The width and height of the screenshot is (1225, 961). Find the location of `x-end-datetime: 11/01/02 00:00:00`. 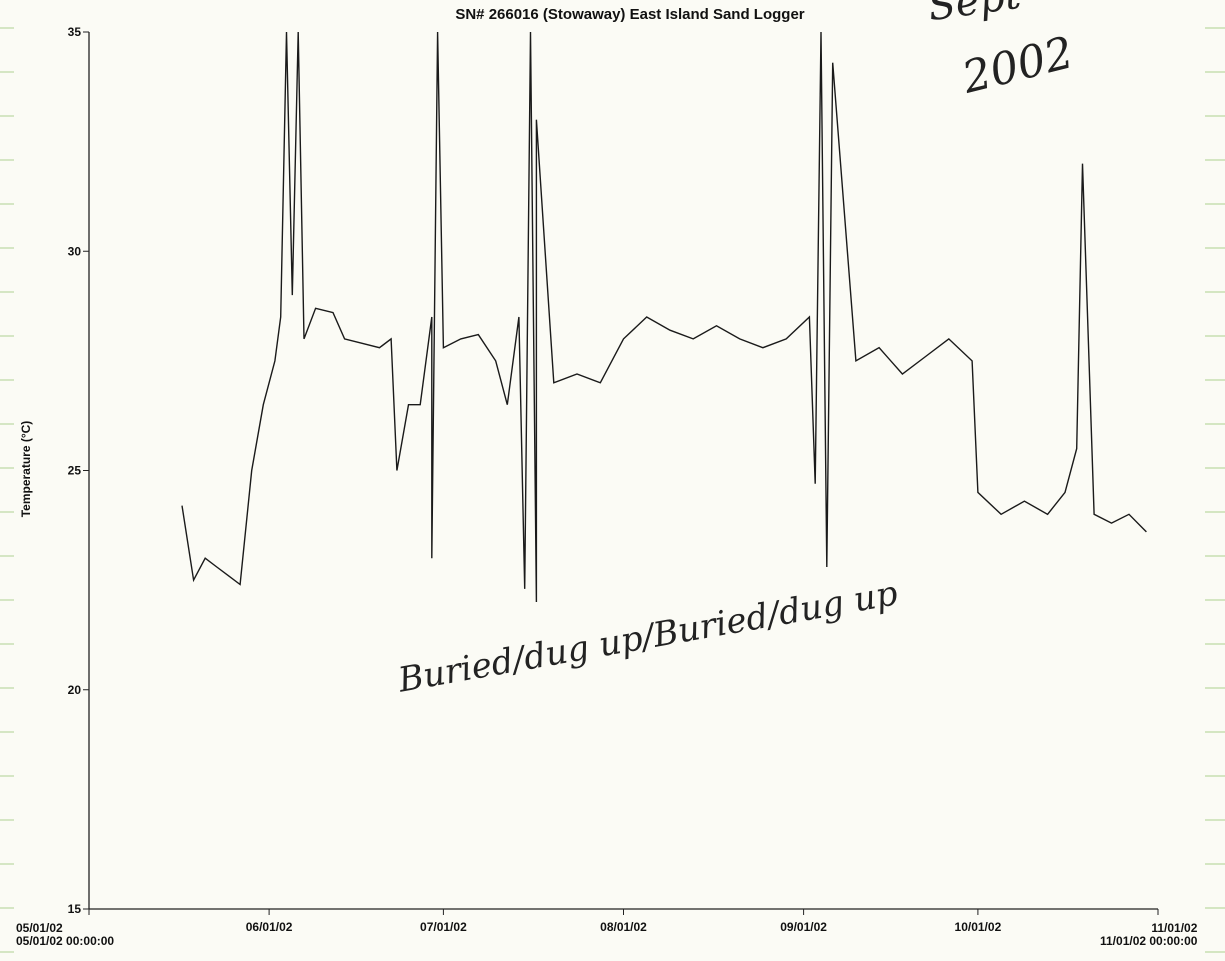

x-end-datetime: 11/01/02 00:00:00 is located at coordinates (1149, 941).